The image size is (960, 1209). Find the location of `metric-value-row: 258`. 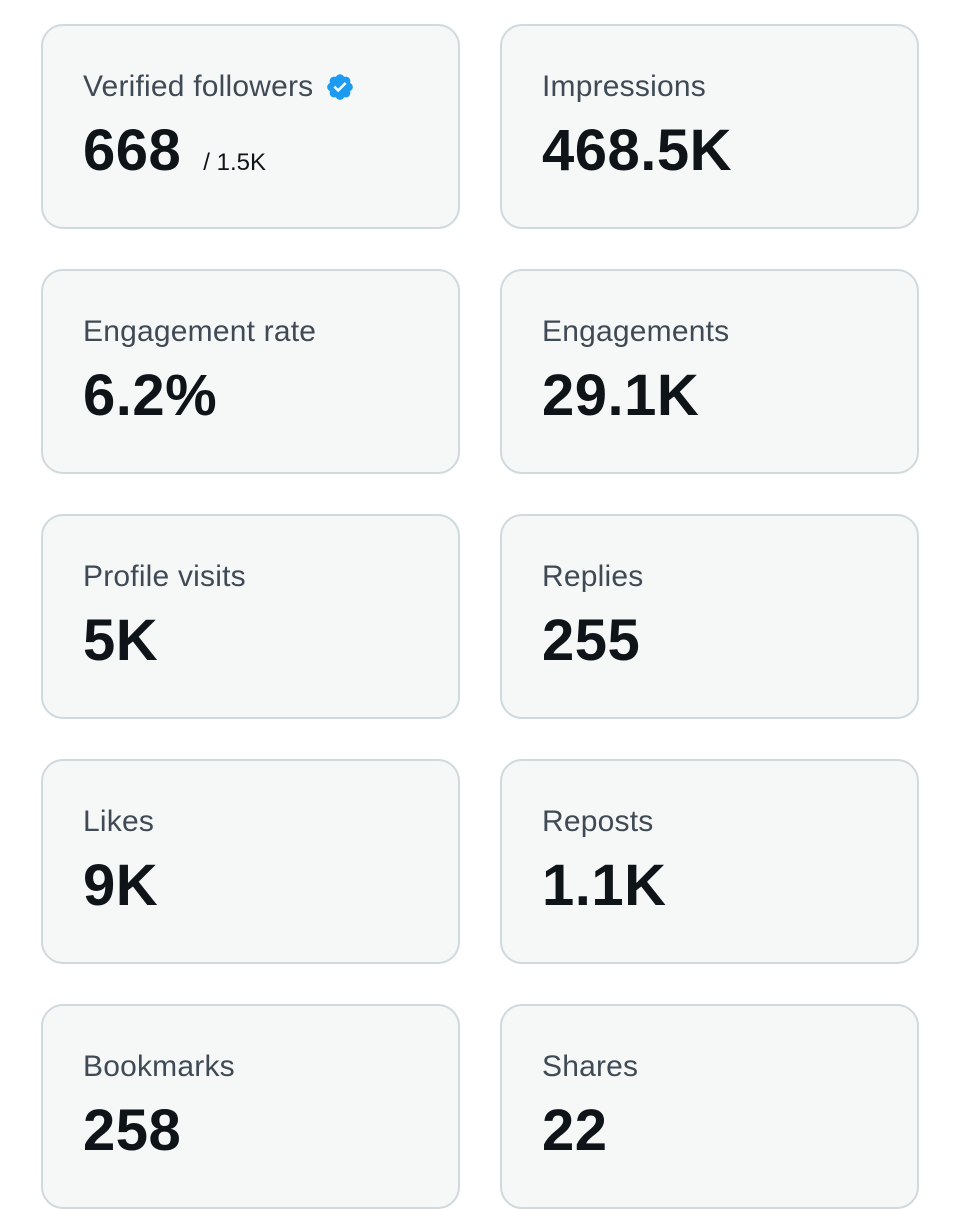

metric-value-row: 258 is located at coordinates (250, 1131).